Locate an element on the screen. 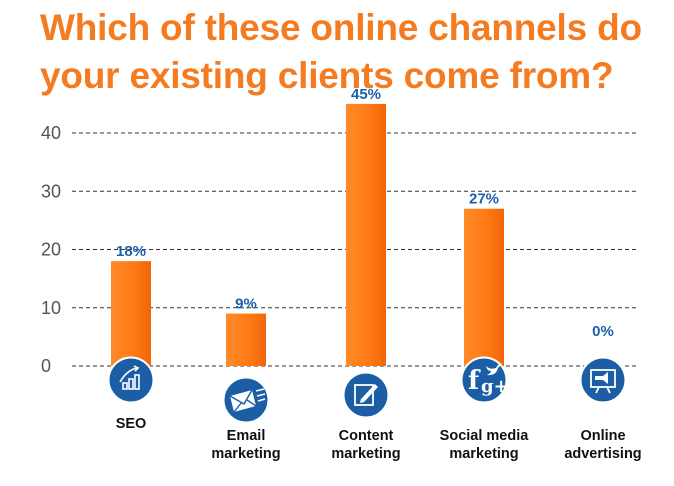  svg-text: f is located at coordinates (474, 381).